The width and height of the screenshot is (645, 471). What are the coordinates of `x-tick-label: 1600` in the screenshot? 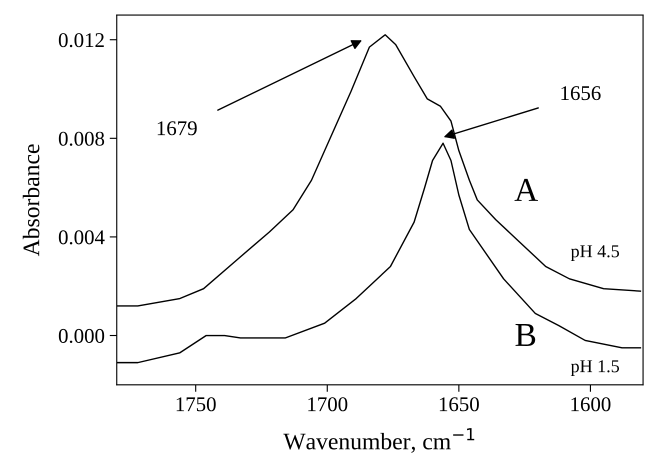 It's located at (590, 404).